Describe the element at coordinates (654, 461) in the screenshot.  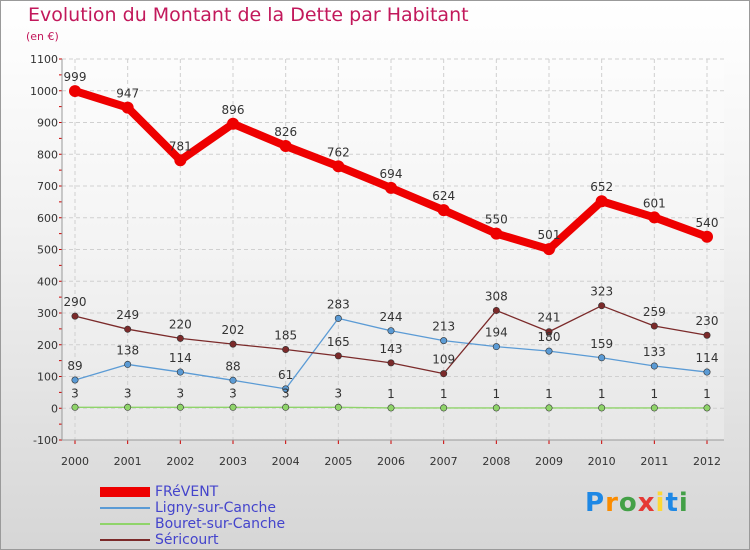
I see `x-tick-label: 2011` at that location.